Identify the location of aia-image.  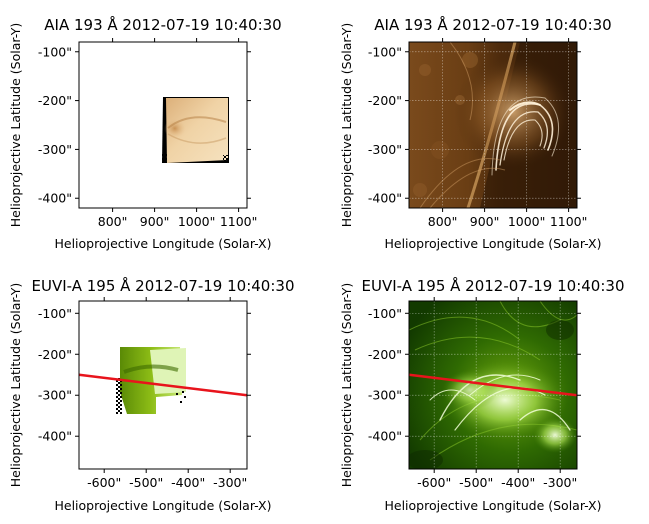
(493, 125).